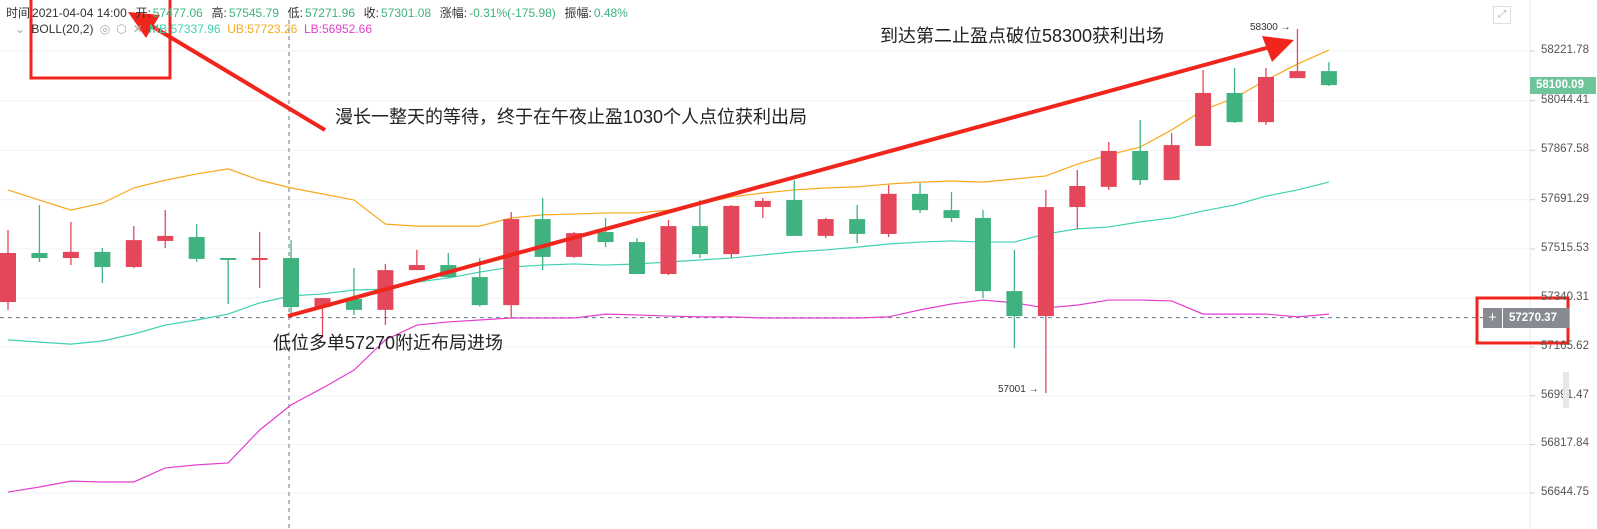 This screenshot has height=529, width=1597. Describe the element at coordinates (143, 13) in the screenshot. I see `open-label: 开:` at that location.